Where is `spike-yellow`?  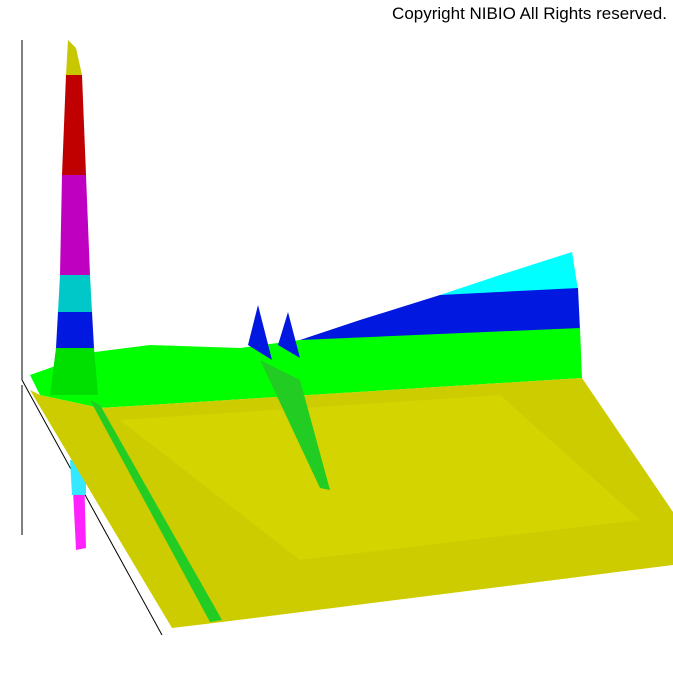 spike-yellow is located at coordinates (74, 57).